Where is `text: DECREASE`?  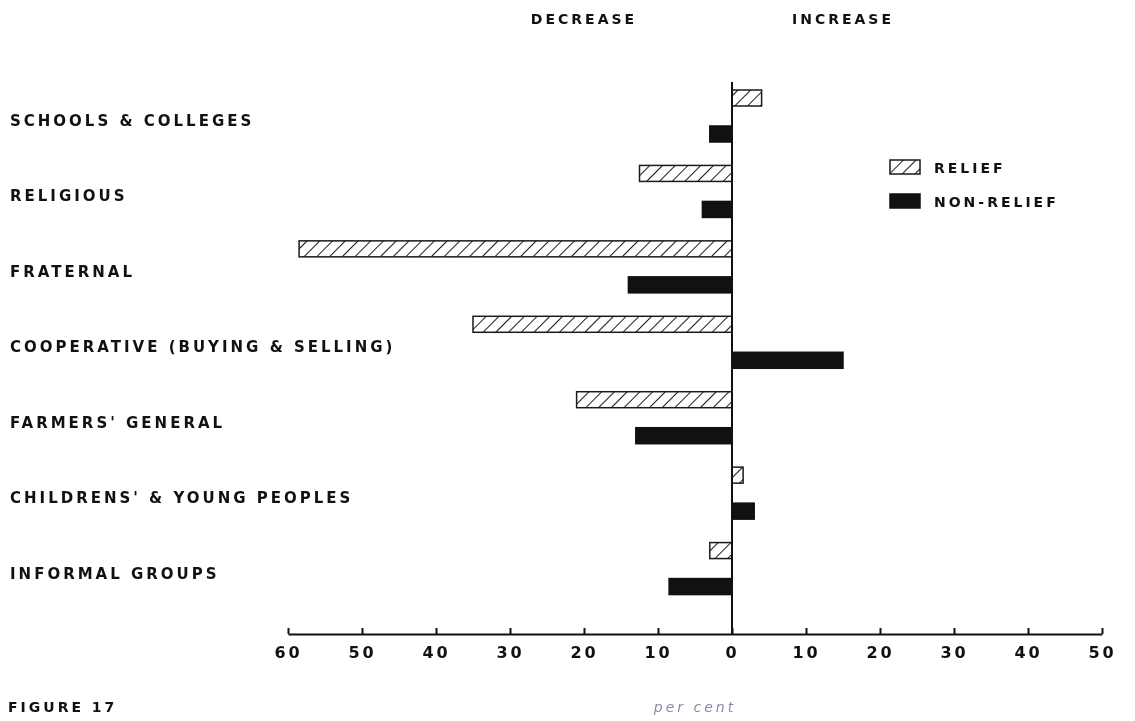
text: DECREASE is located at coordinates (584, 19).